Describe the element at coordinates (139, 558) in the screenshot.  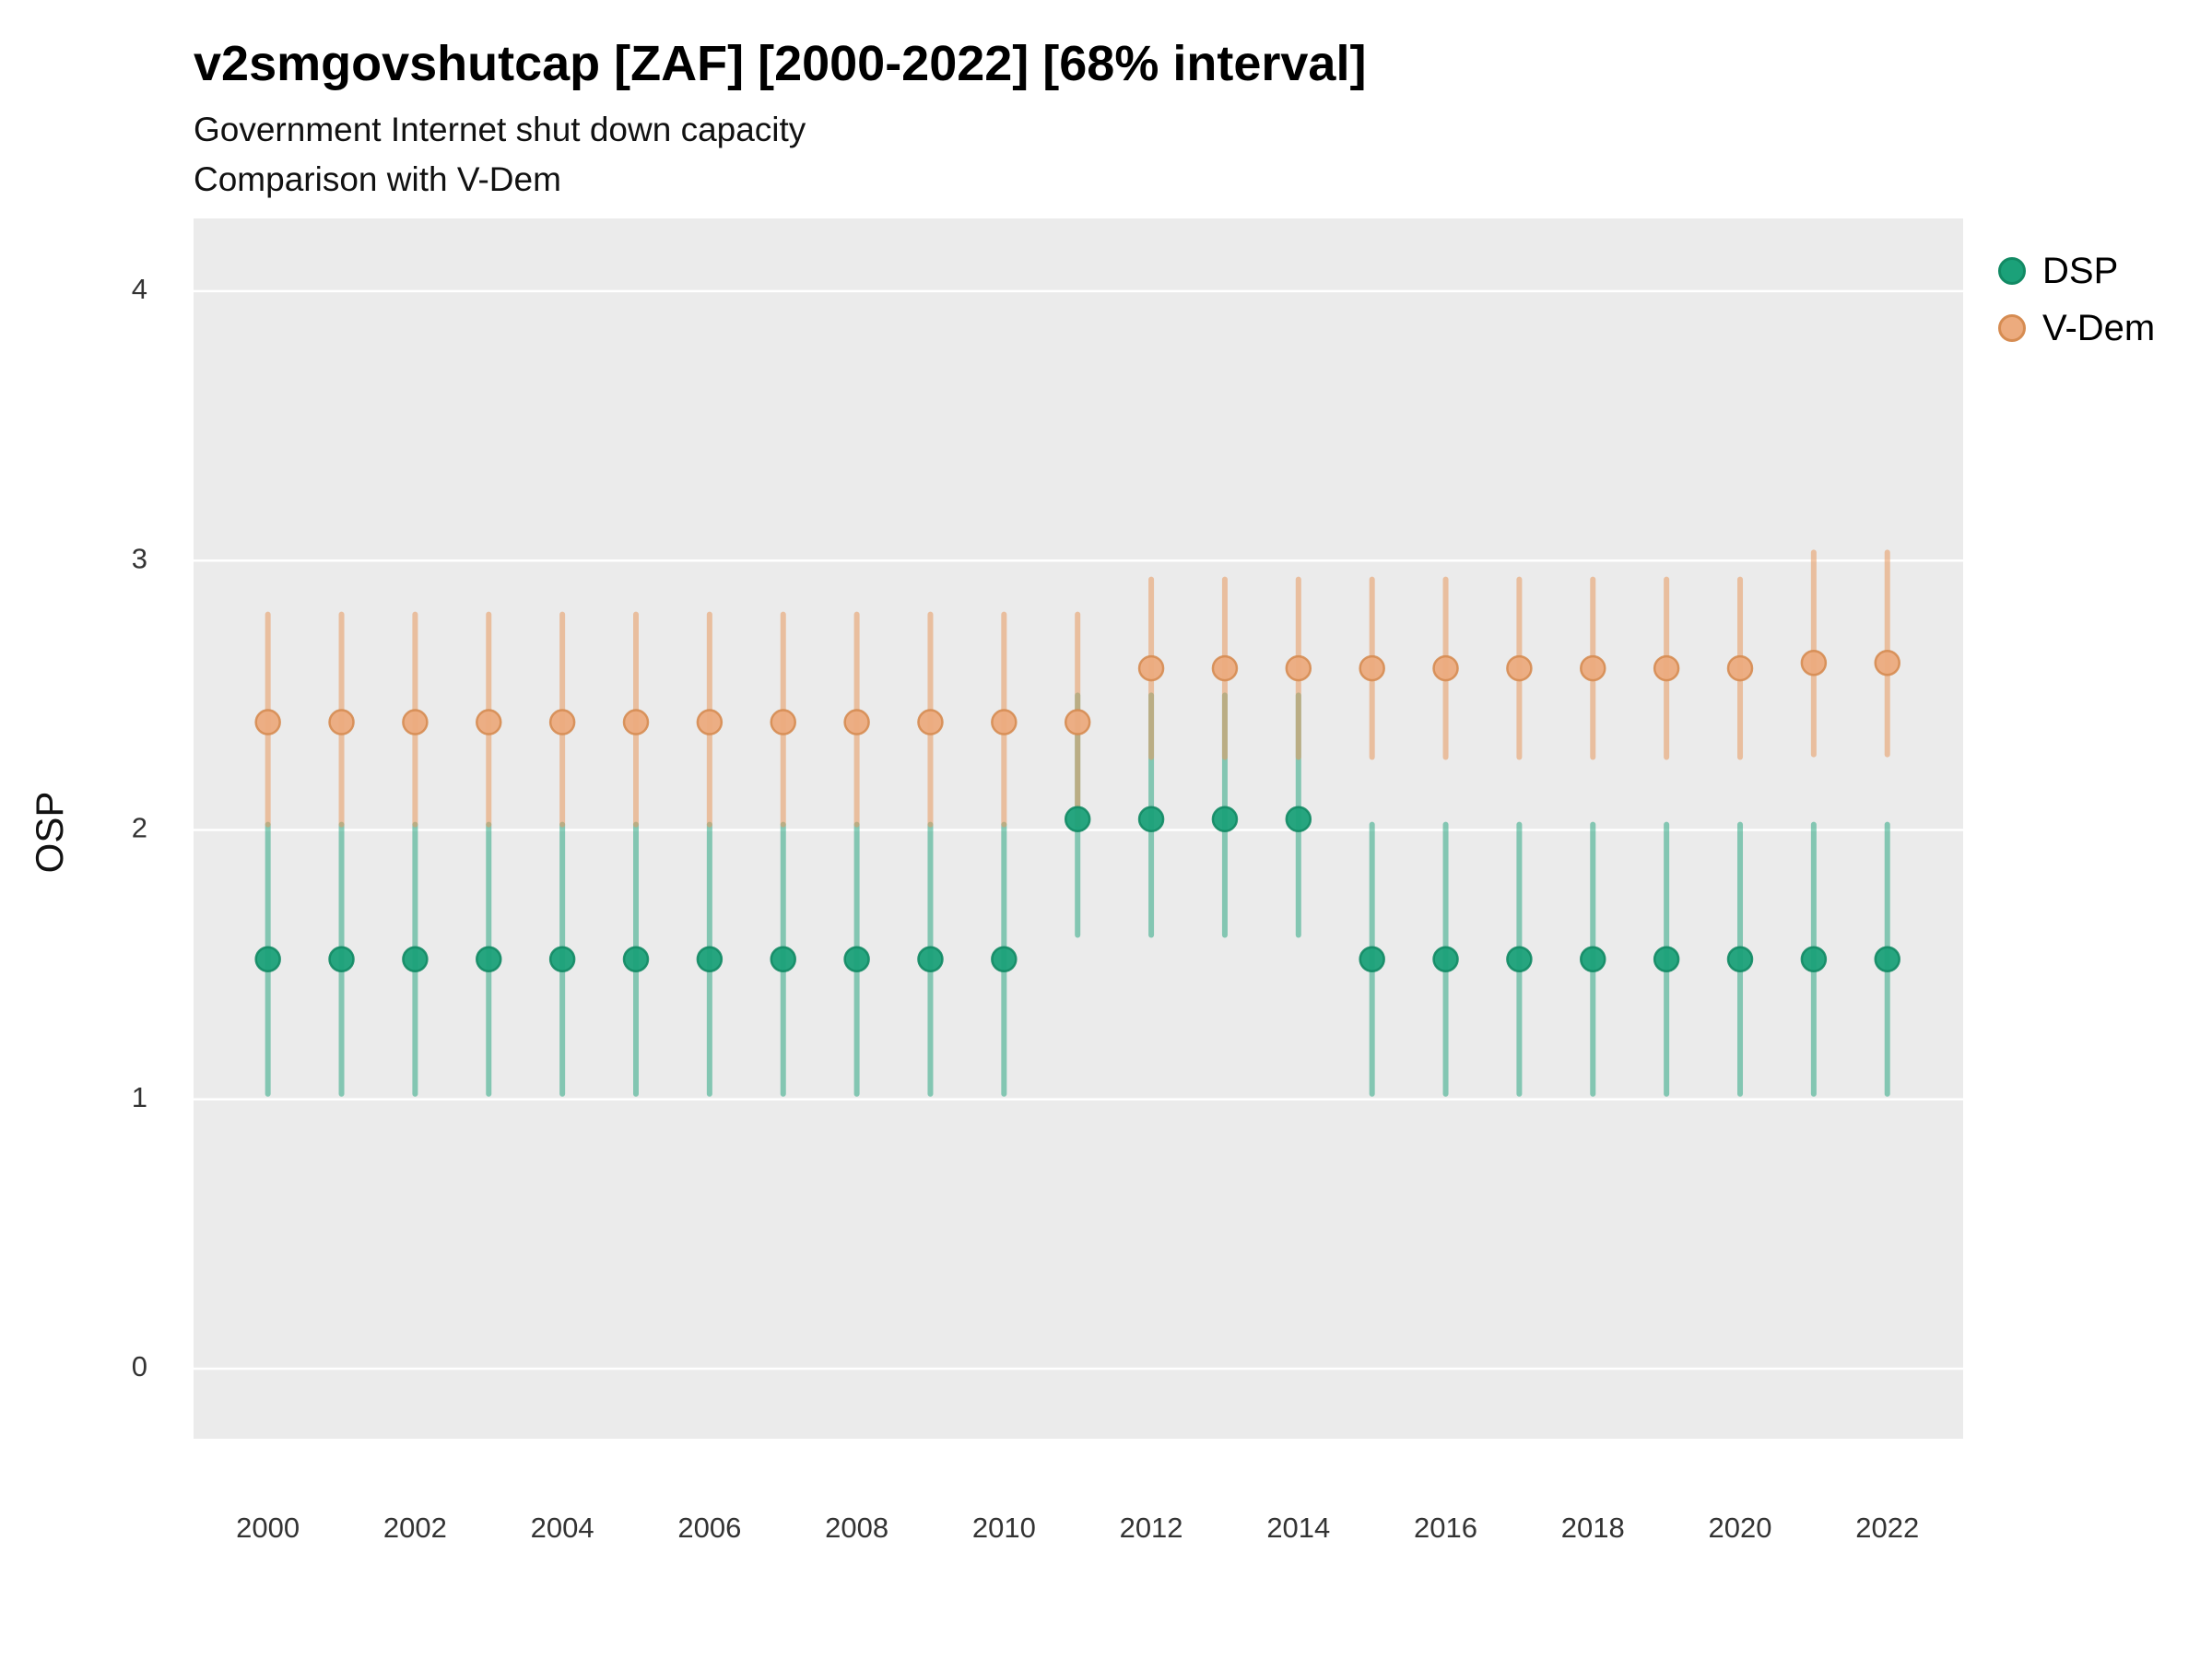
I see `y-tick-label: 3` at that location.